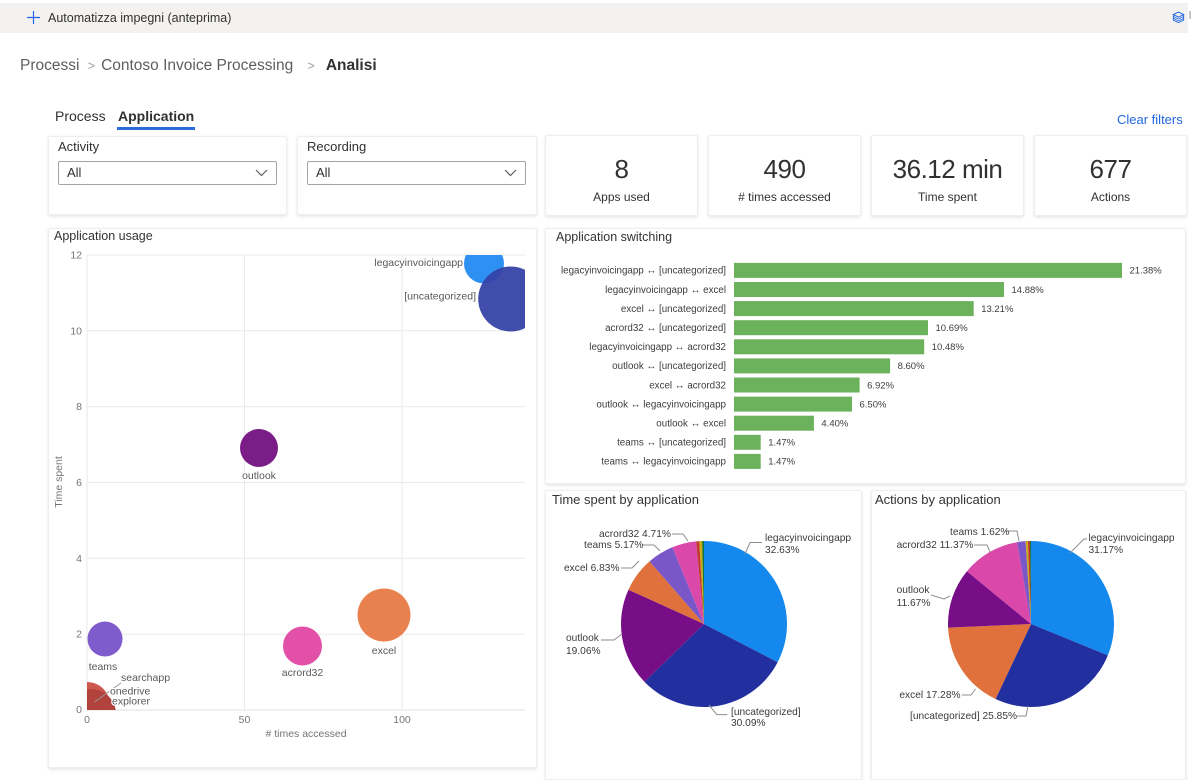  What do you see at coordinates (1106, 550) in the screenshot?
I see `svg-text: 31.17%` at bounding box center [1106, 550].